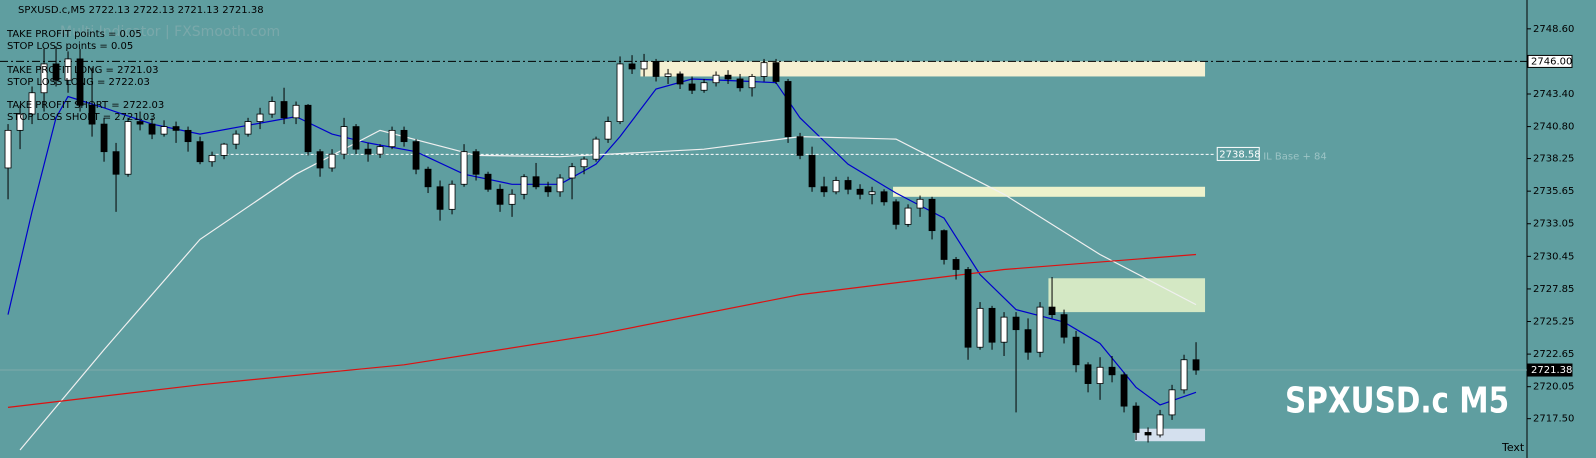 This screenshot has width=1596, height=458. I want to click on level-label: 2746.00, so click(1551, 61).